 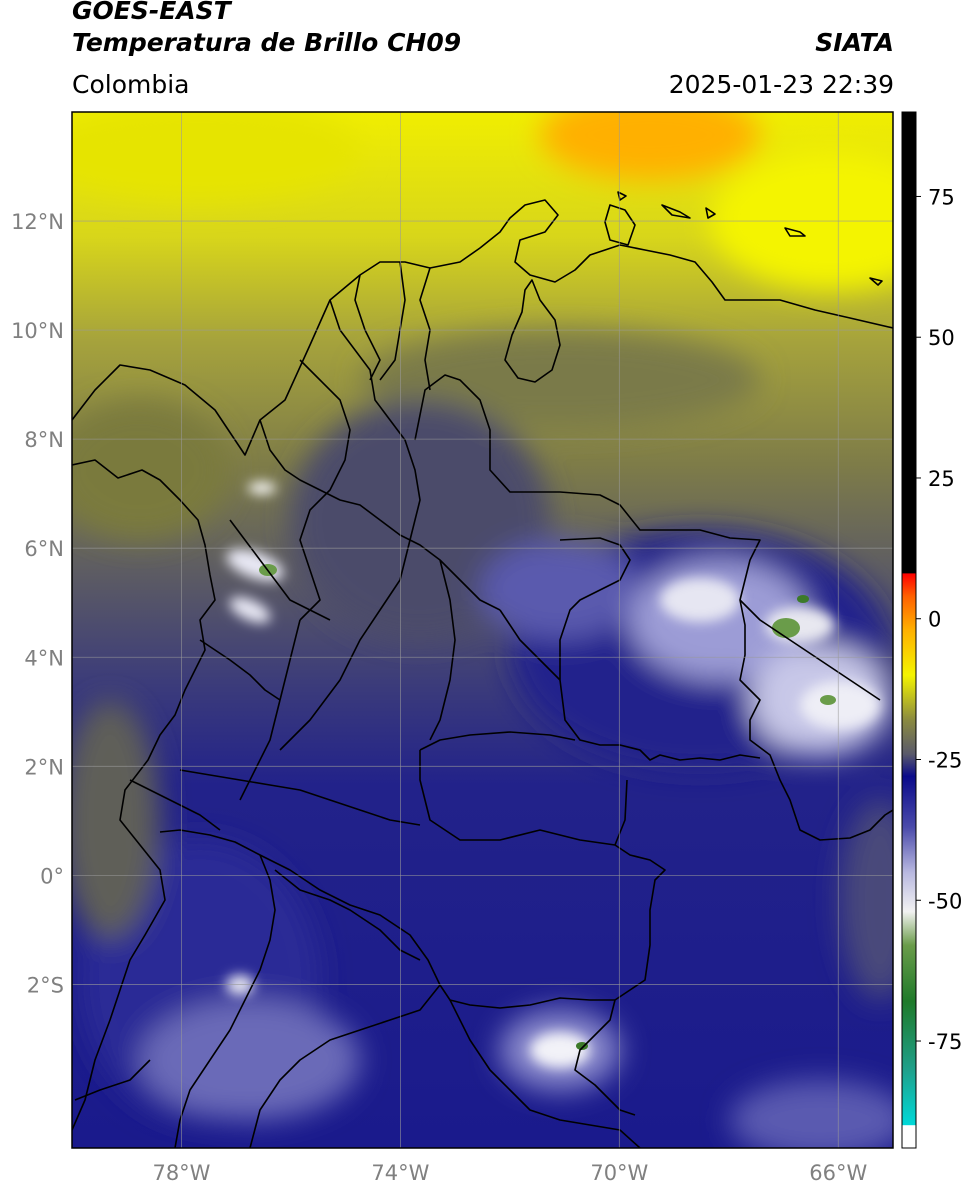 I want to click on colorbar-ticks: 75 50 25 0 -25 -50 -75, so click(x=939, y=619).